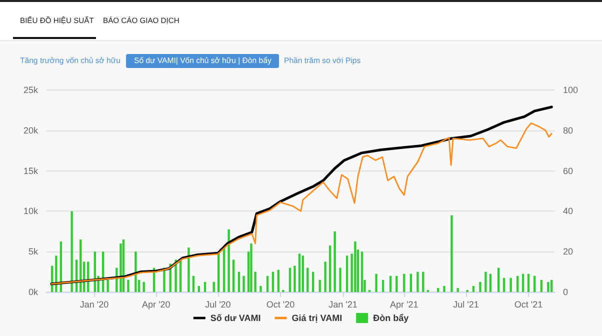 This screenshot has height=336, width=602. Describe the element at coordinates (391, 318) in the screenshot. I see `legend-label: Đòn bẩy` at that location.